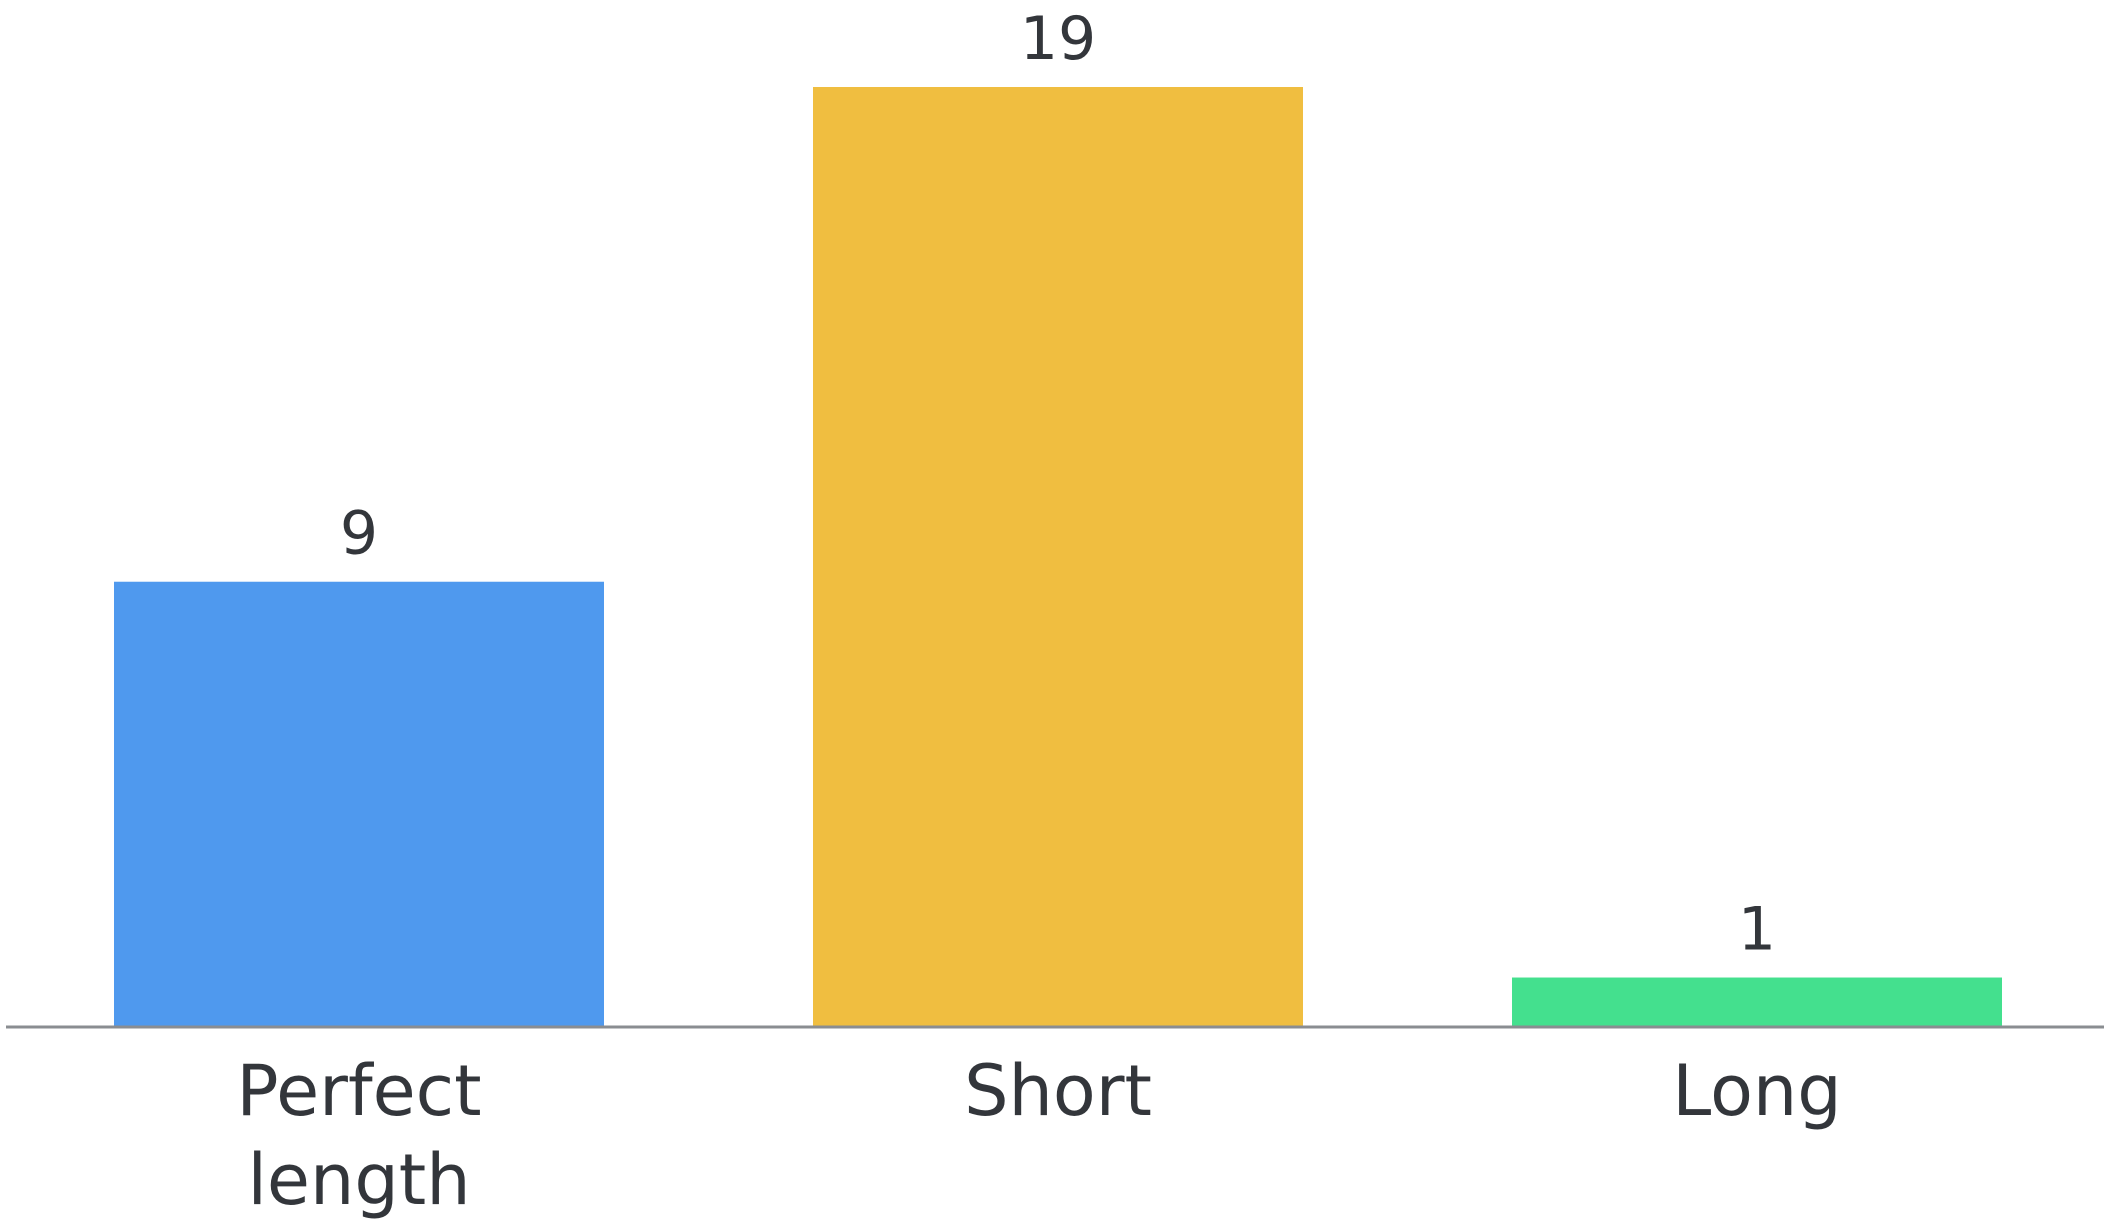 This screenshot has height=1219, width=2108. I want to click on x-tick-label: Short, so click(1058, 1091).